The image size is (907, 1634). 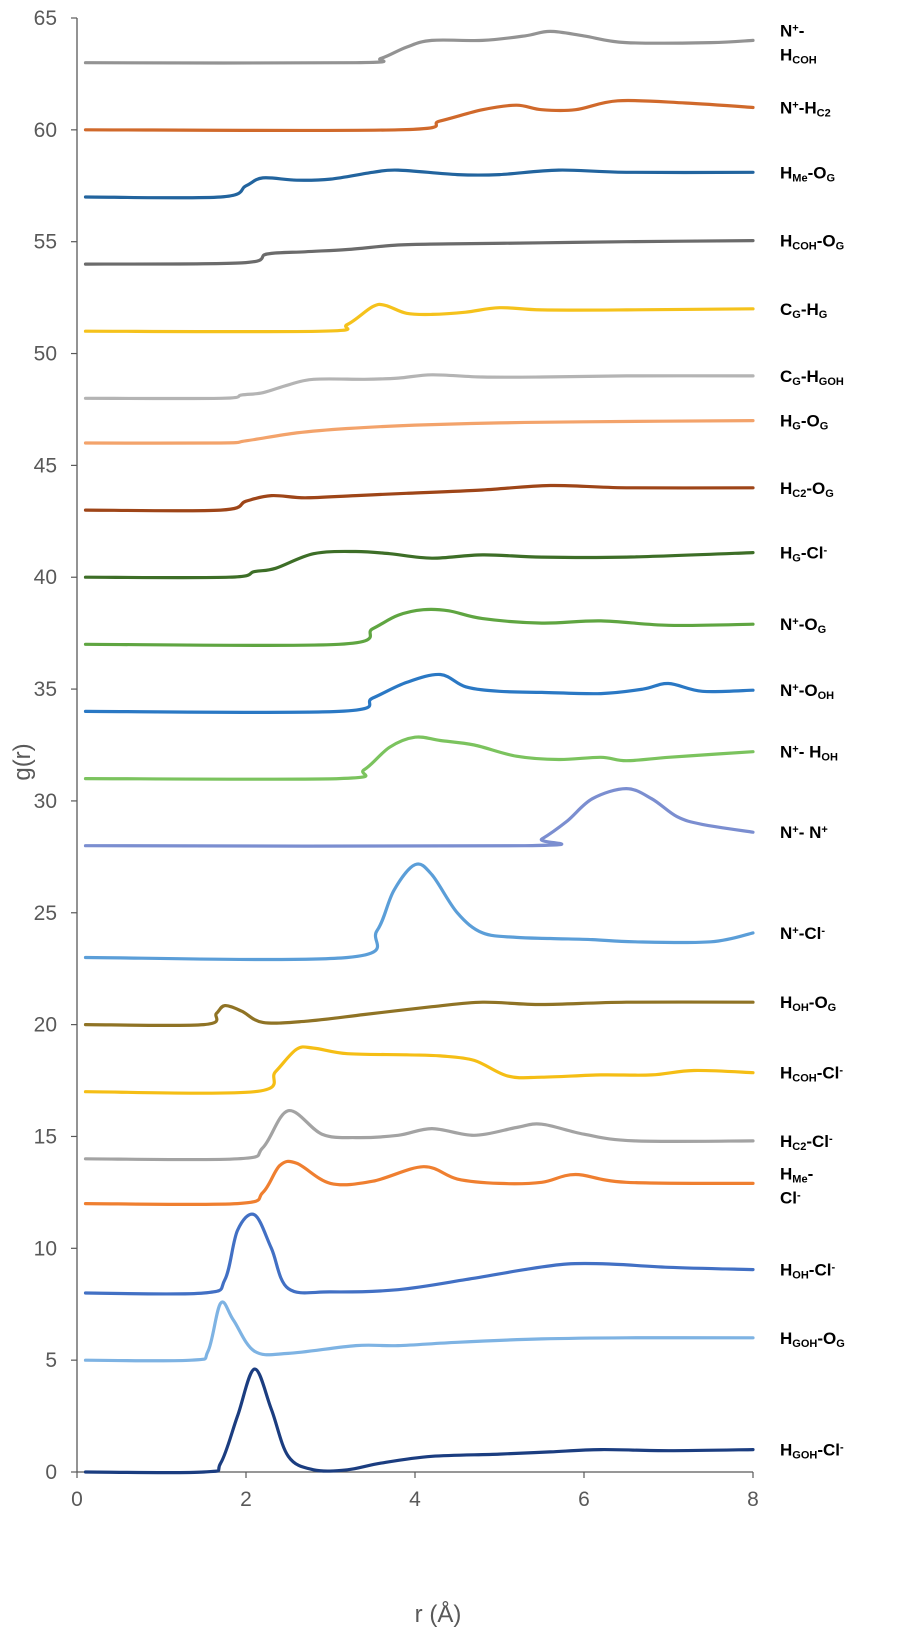 What do you see at coordinates (753, 1499) in the screenshot?
I see `x-tick-label: 8` at bounding box center [753, 1499].